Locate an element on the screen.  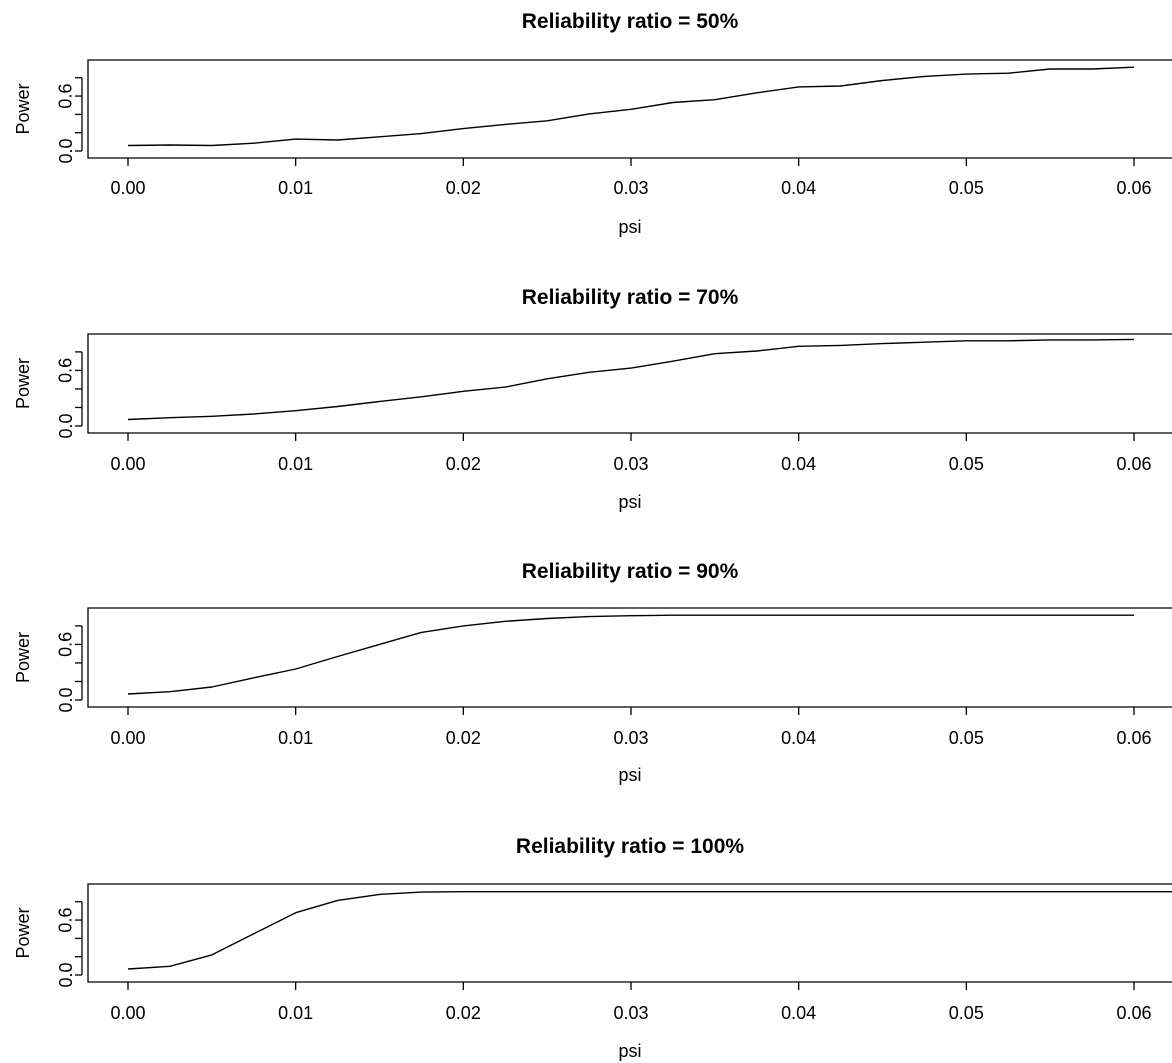
panel-title: Reliability ratio = 90% is located at coordinates (630, 571).